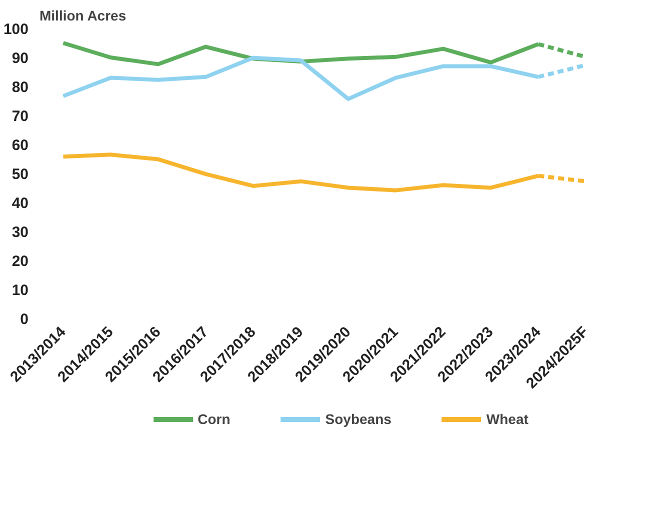 The width and height of the screenshot is (672, 512). Describe the element at coordinates (20, 145) in the screenshot. I see `y-tick-label: 60` at that location.